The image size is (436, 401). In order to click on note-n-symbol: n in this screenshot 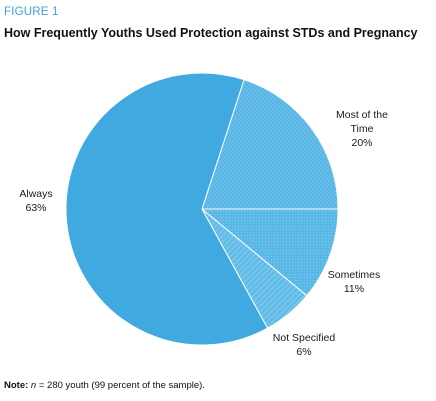, I will do `click(33, 385)`.